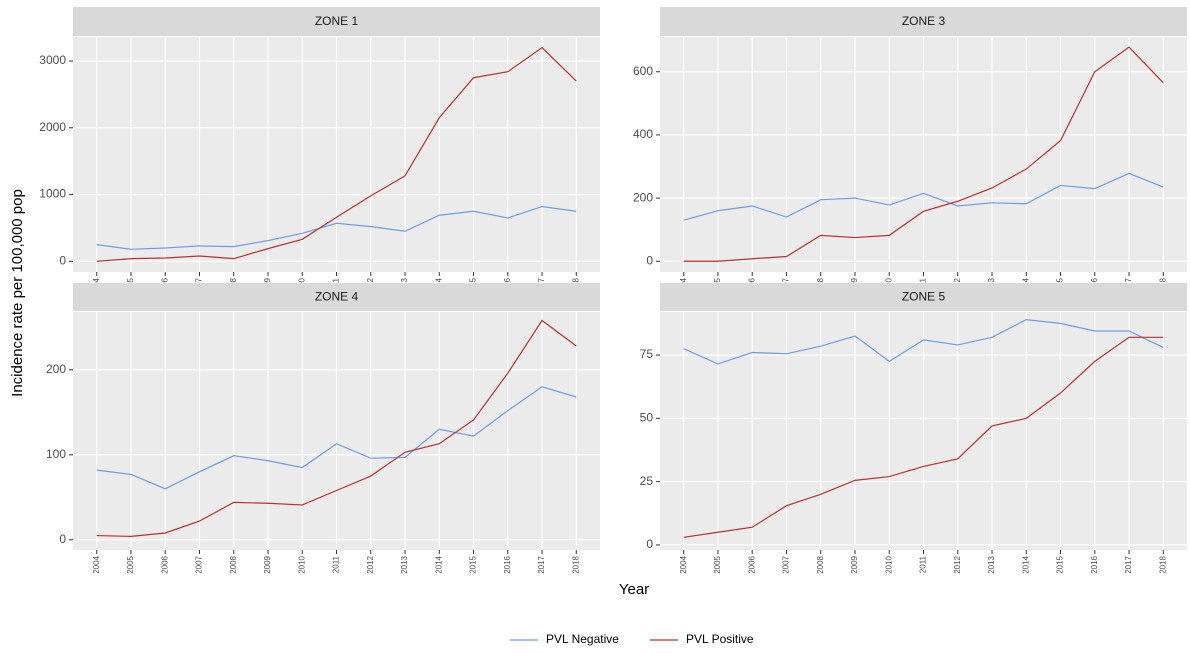  I want to click on panel-title: ZONE 5, so click(924, 297).